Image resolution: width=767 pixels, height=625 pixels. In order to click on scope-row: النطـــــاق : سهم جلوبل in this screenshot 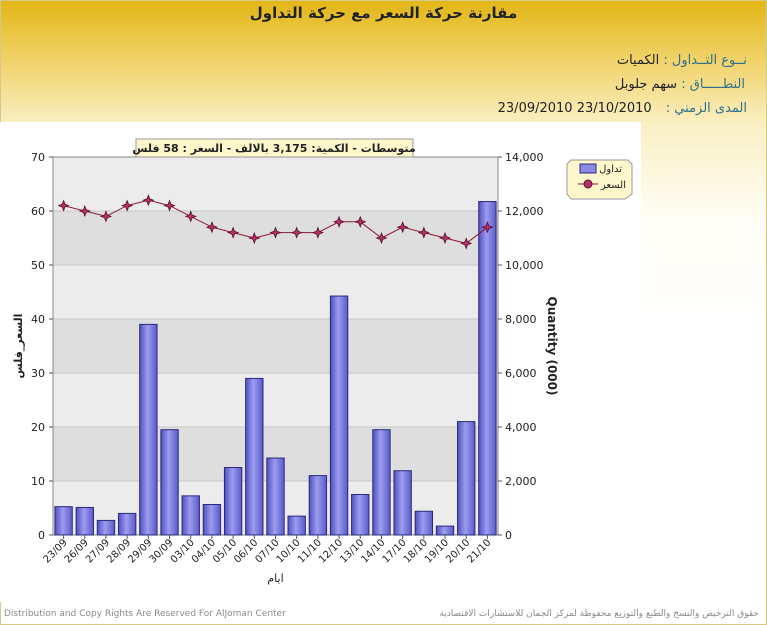, I will do `click(680, 84)`.